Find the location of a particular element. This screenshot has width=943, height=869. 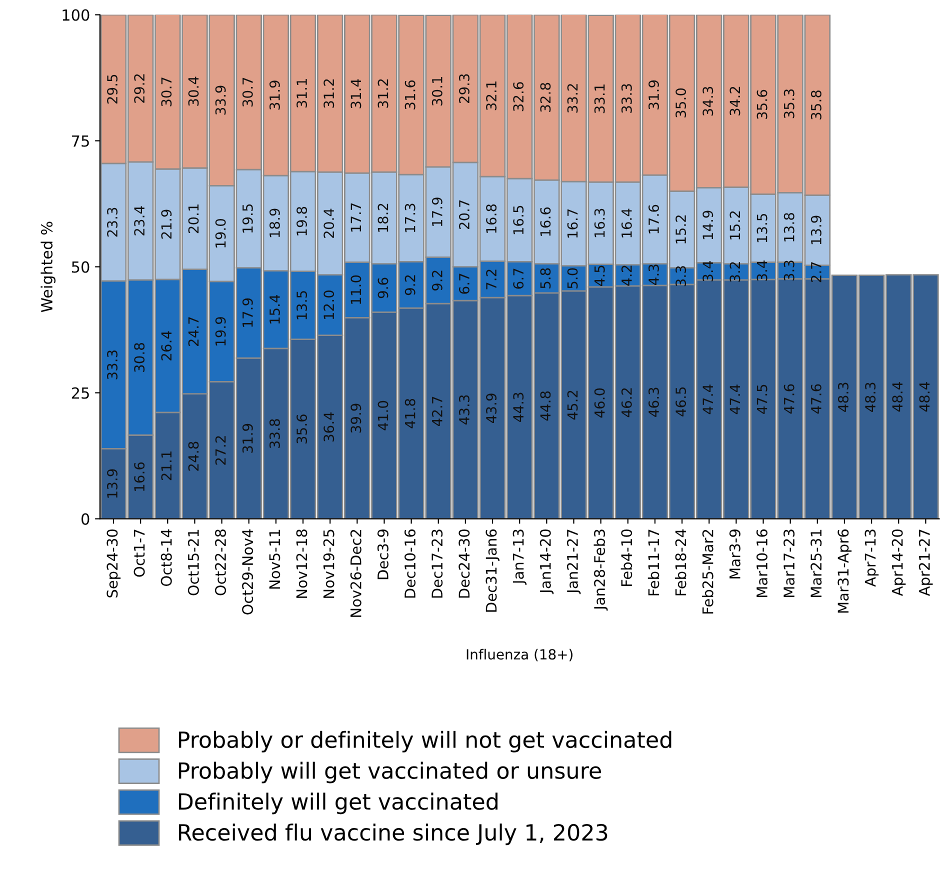

data-label: 23.3 is located at coordinates (112, 222).